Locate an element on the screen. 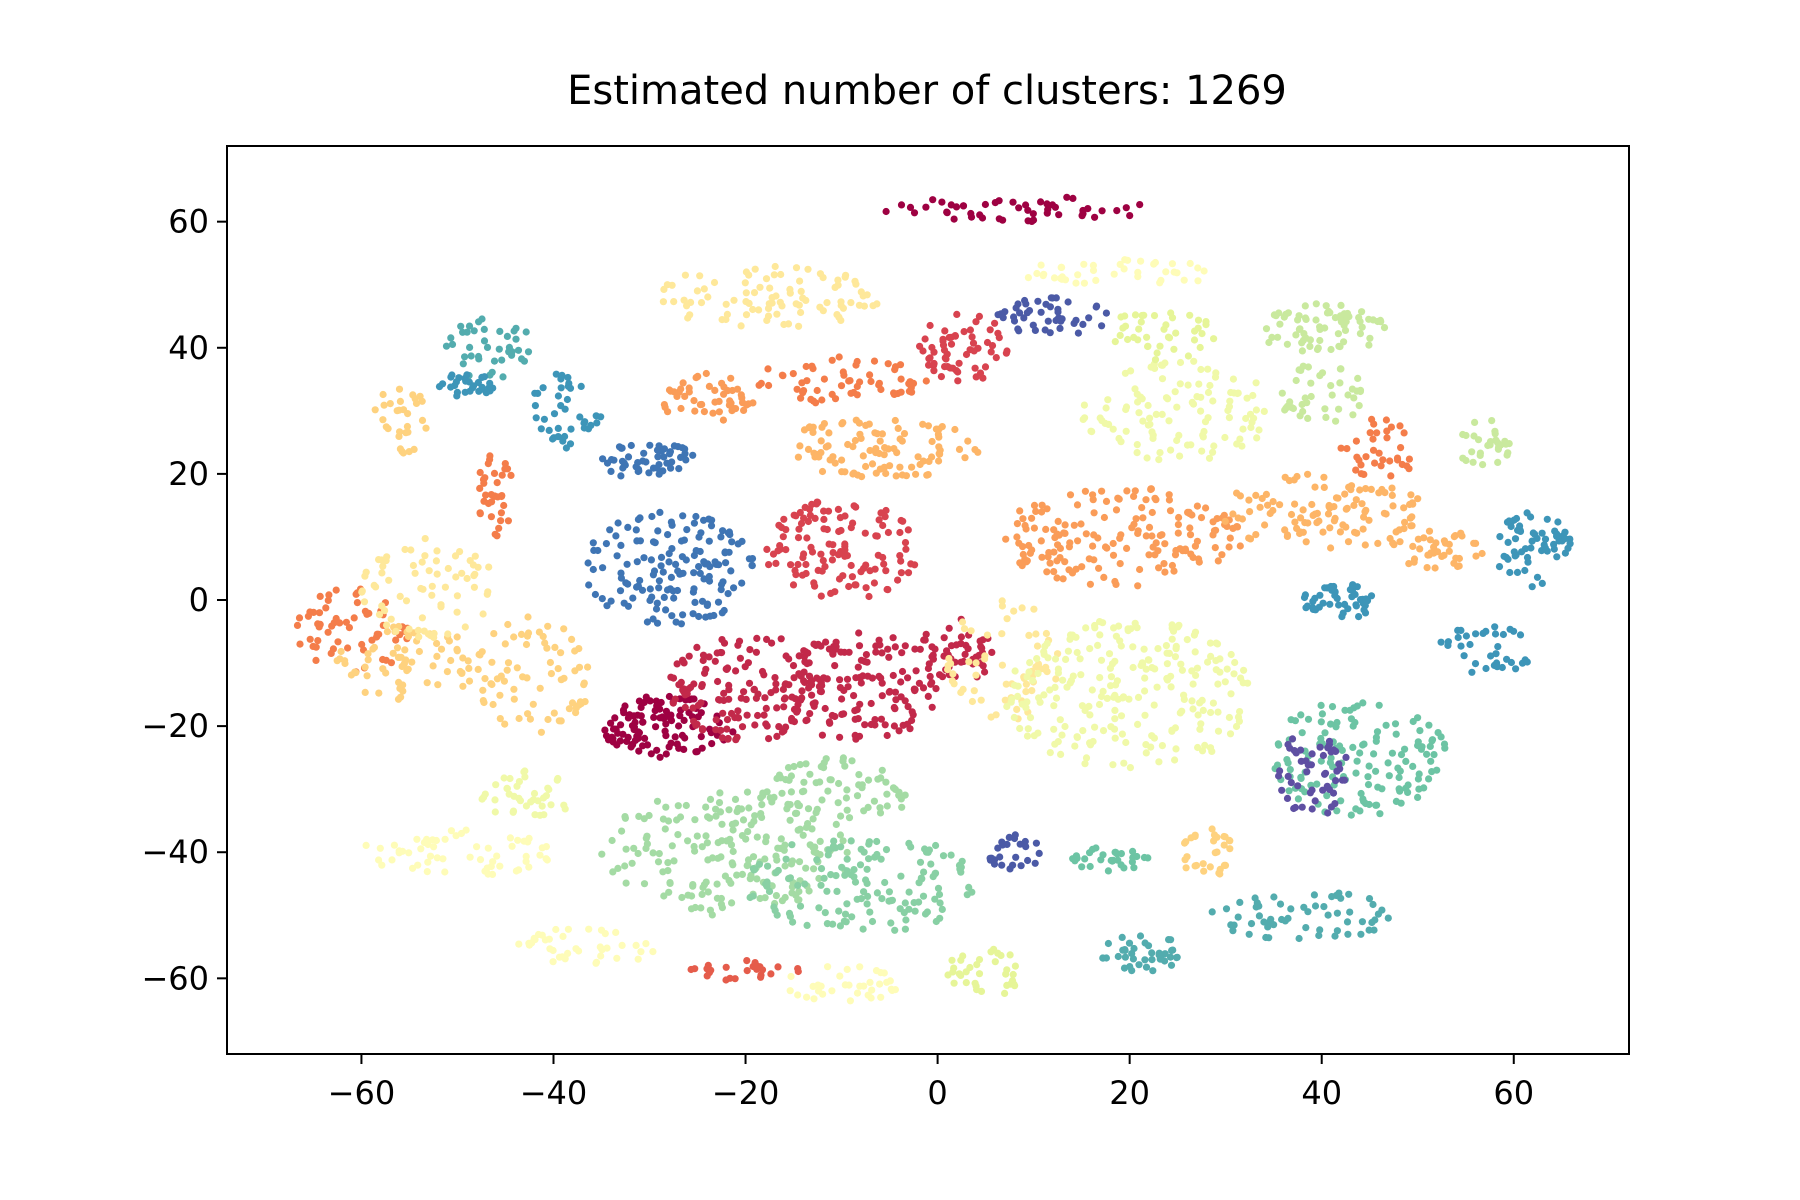  y-tick-label: 0 is located at coordinates (199, 600).